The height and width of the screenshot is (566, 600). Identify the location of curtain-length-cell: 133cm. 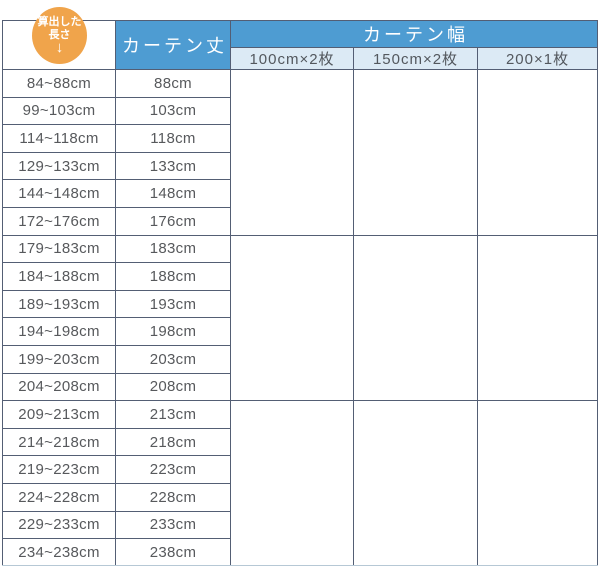
(173, 166).